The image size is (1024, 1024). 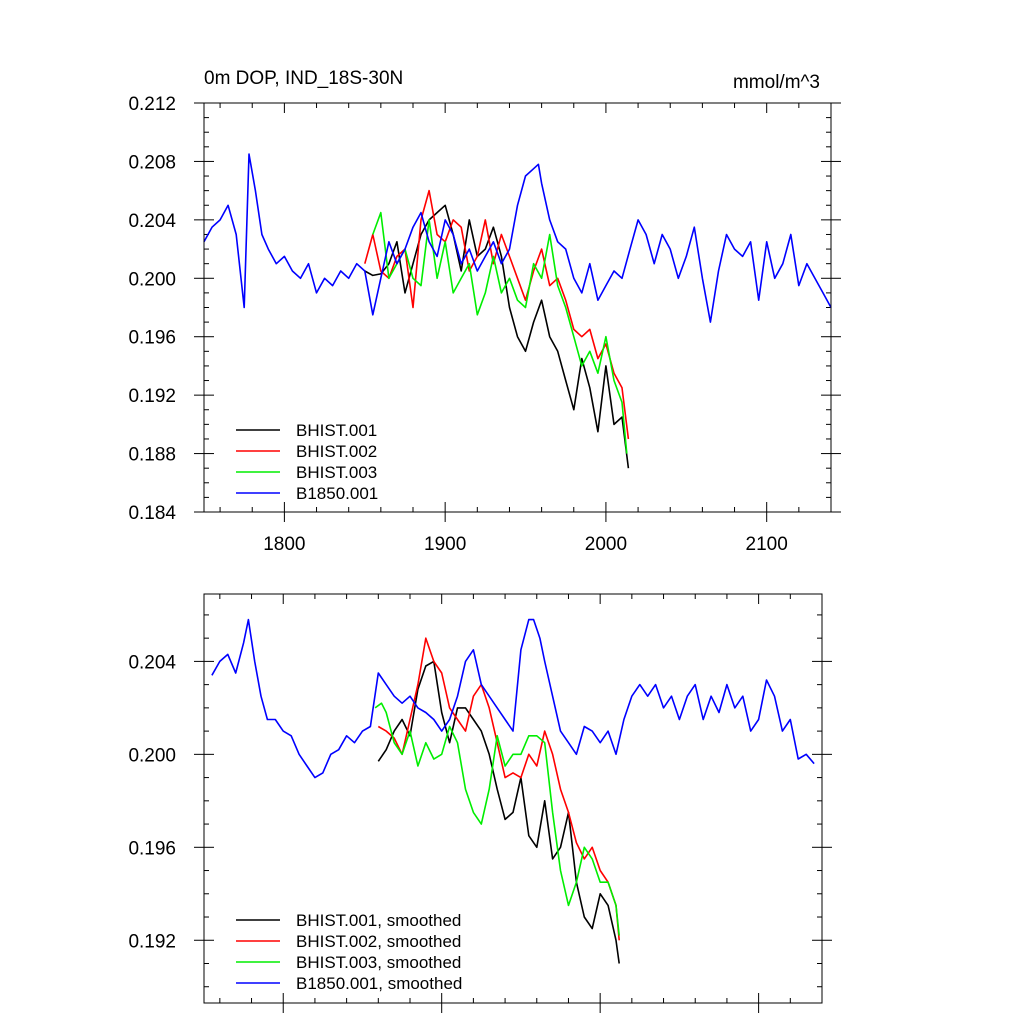 I want to click on bottom-legend-label-3: B1850.001, smoothed, so click(x=379, y=983).